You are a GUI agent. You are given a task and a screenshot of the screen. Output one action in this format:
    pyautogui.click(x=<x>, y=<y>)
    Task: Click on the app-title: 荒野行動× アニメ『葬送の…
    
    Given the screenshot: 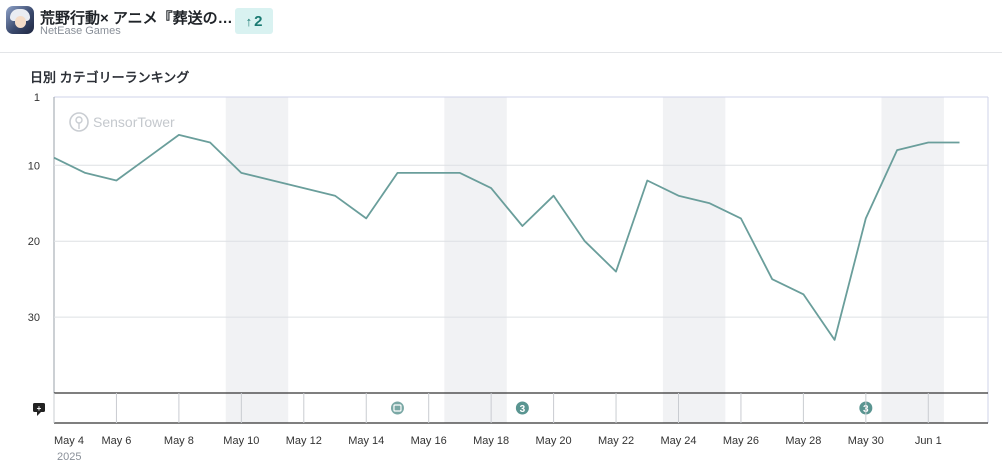 What is the action you would take?
    pyautogui.click(x=136, y=18)
    